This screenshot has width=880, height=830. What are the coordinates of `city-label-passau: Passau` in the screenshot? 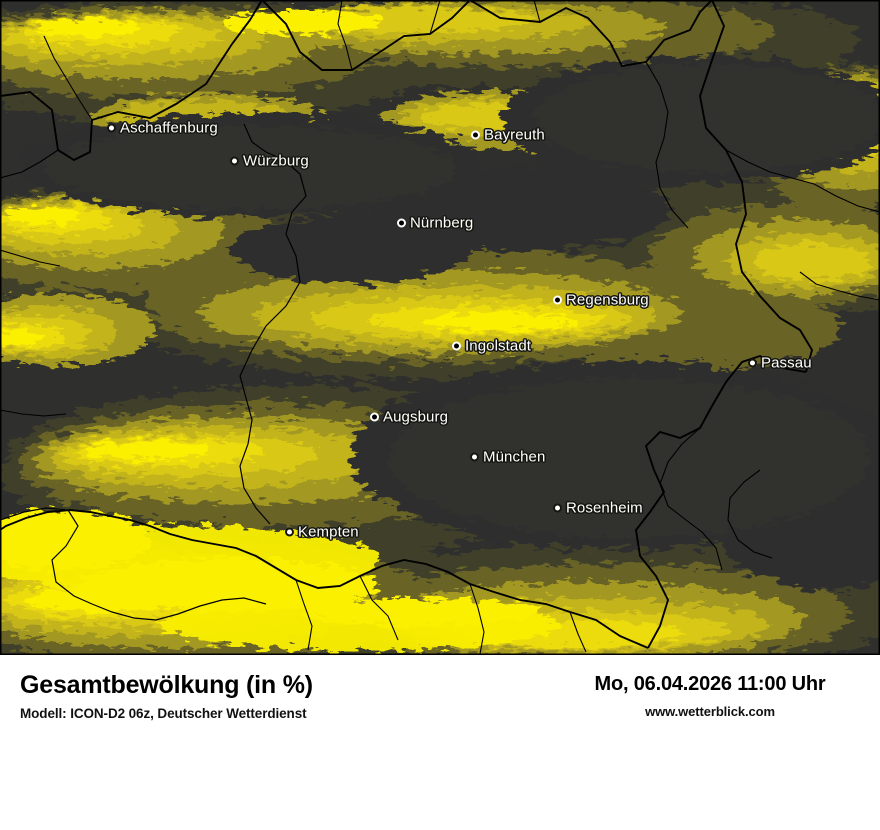 It's located at (780, 363).